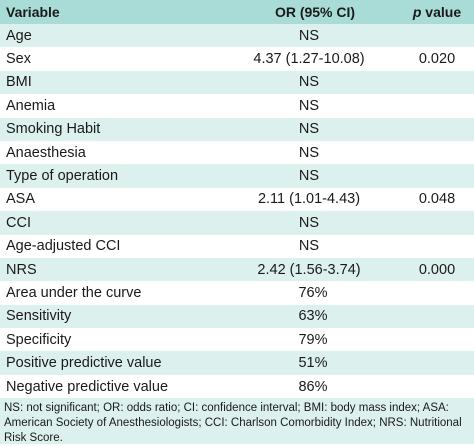 The image size is (474, 446). I want to click on row-or: 4.37 (1.27-10.08), so click(309, 59).